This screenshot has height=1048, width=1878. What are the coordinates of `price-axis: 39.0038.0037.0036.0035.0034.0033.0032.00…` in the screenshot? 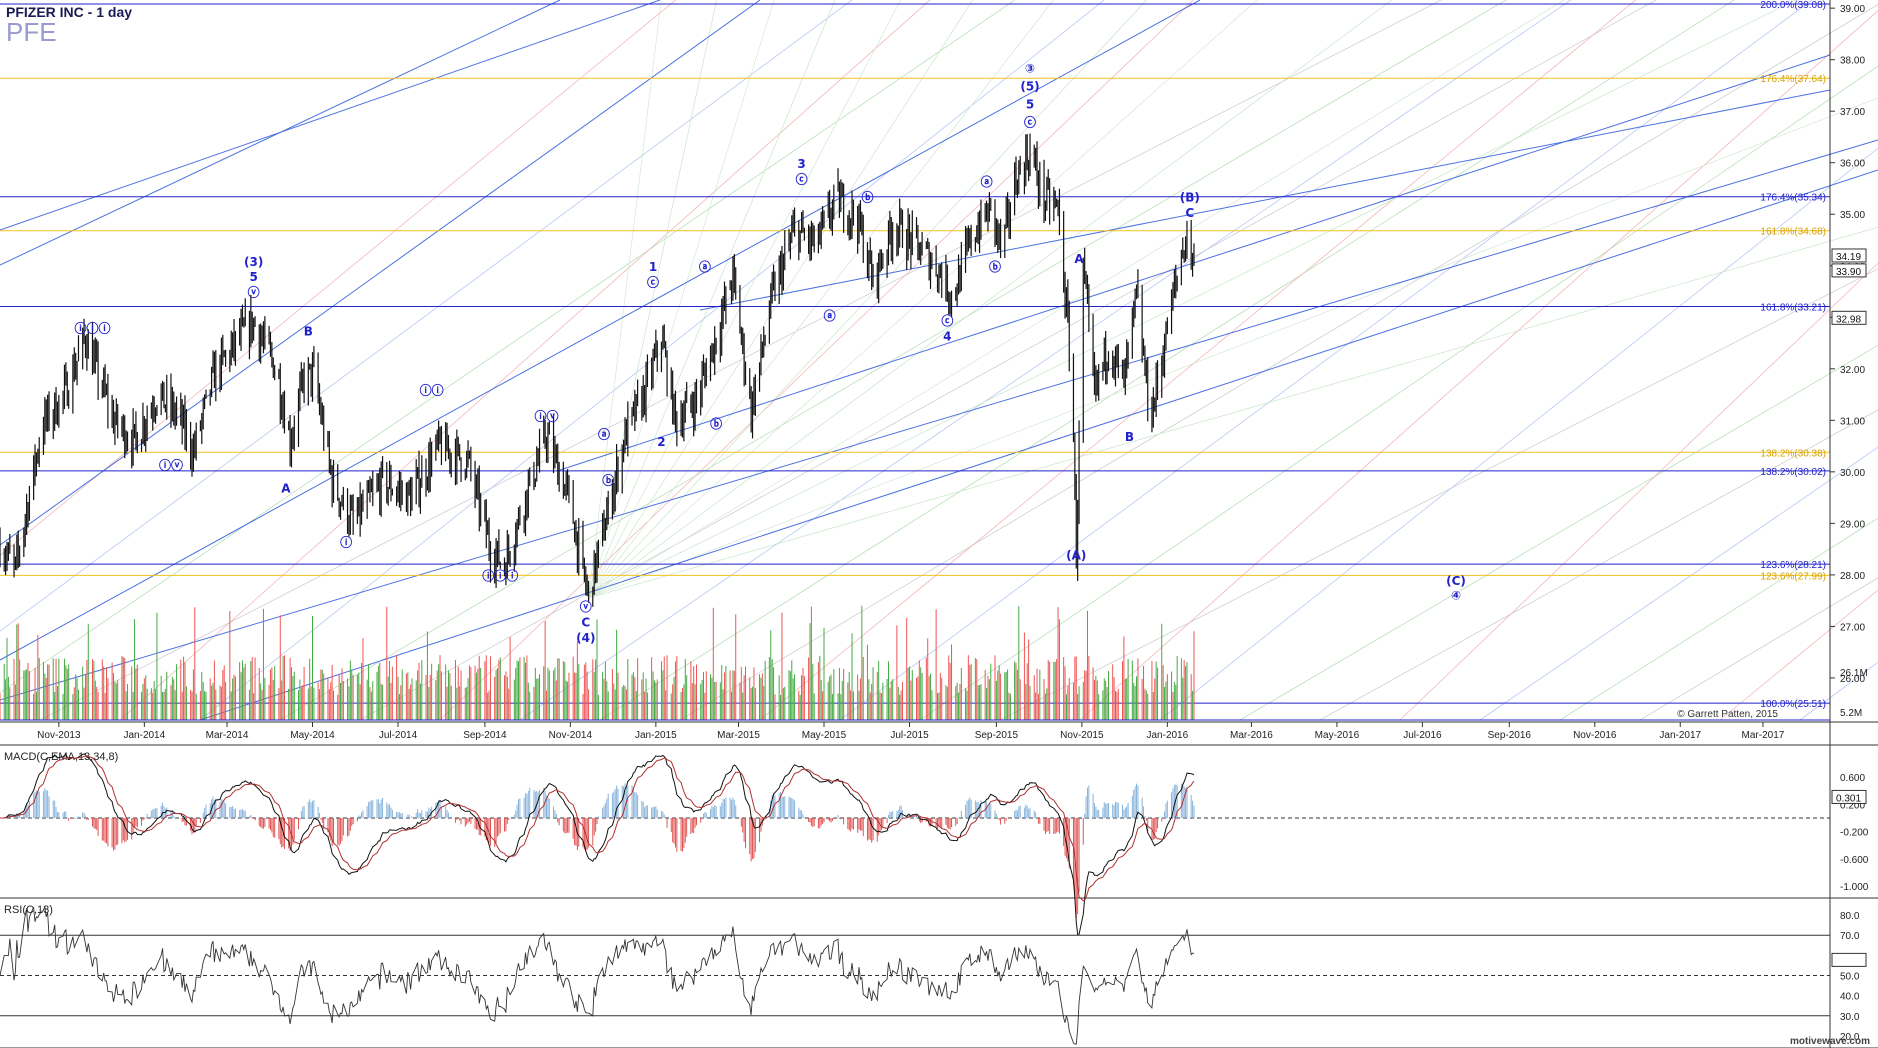 It's located at (1848, 372).